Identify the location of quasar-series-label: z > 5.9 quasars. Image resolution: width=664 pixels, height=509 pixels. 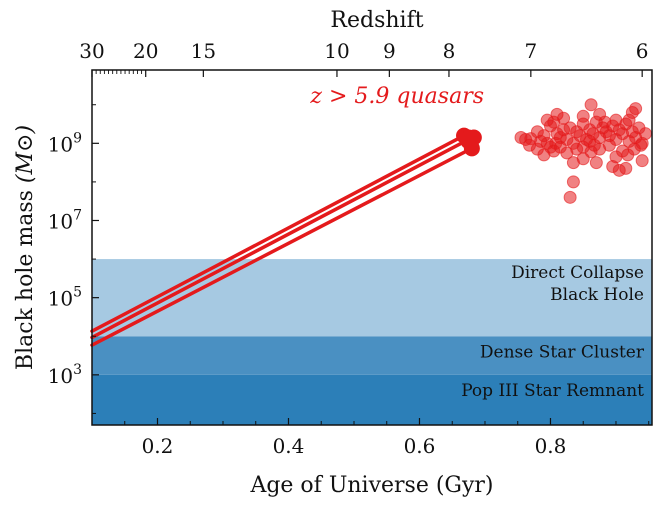
(396, 96).